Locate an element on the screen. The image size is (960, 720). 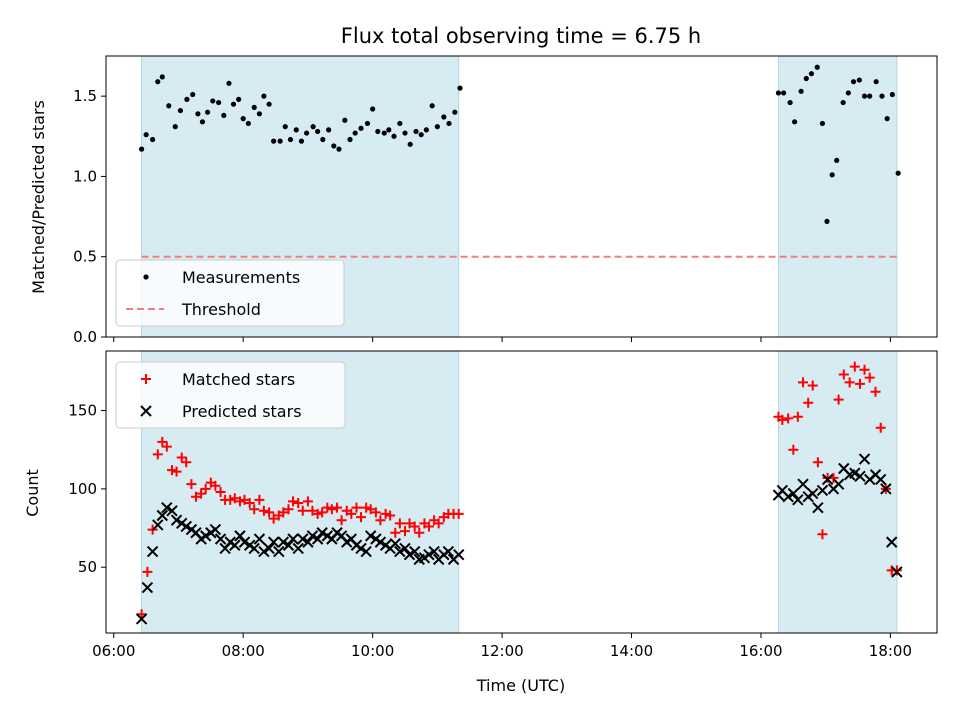
legend-label-matched-stars: Matched stars is located at coordinates (238, 379).